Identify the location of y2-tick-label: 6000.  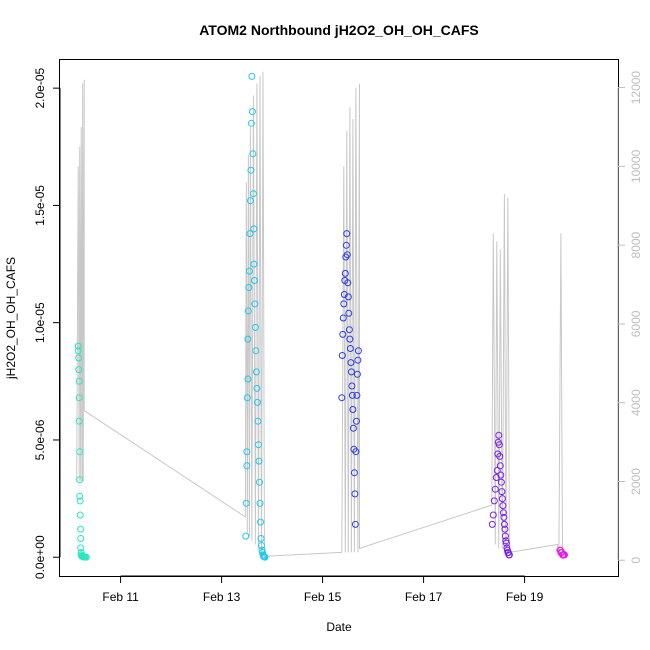
(636, 323).